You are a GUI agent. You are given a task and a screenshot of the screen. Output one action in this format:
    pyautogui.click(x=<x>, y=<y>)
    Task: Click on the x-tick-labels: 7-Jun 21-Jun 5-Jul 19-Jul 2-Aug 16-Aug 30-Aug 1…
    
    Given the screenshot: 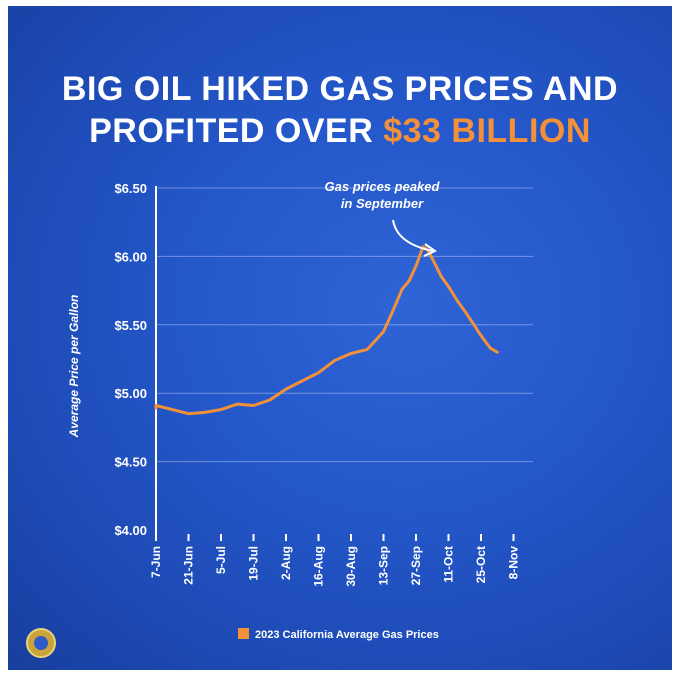 What is the action you would take?
    pyautogui.click(x=335, y=560)
    